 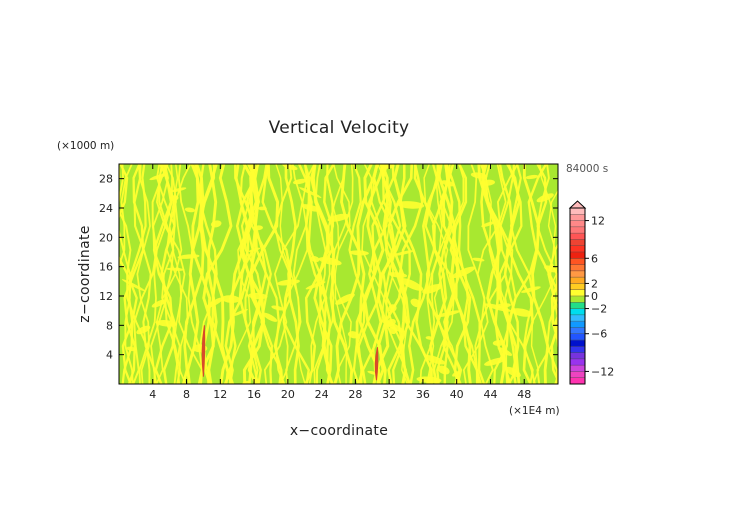 What do you see at coordinates (524, 394) in the screenshot?
I see `x-tick-label: 48` at bounding box center [524, 394].